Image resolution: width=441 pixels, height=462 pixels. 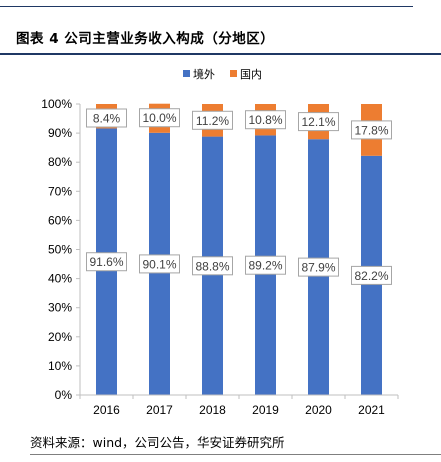 I want to click on data-label: 11.2%, so click(x=212, y=121).